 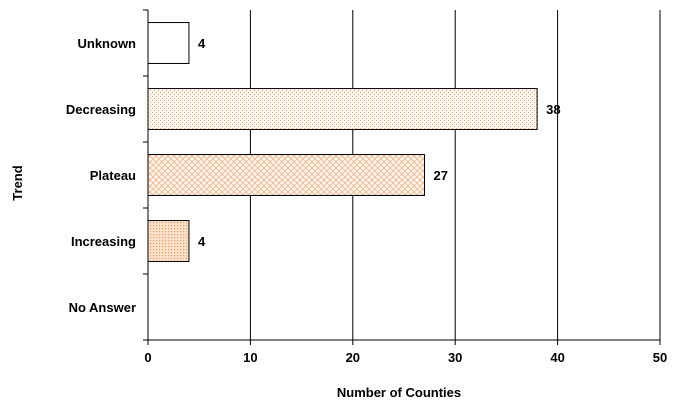 What do you see at coordinates (145, 175) in the screenshot?
I see `y-ticks` at bounding box center [145, 175].